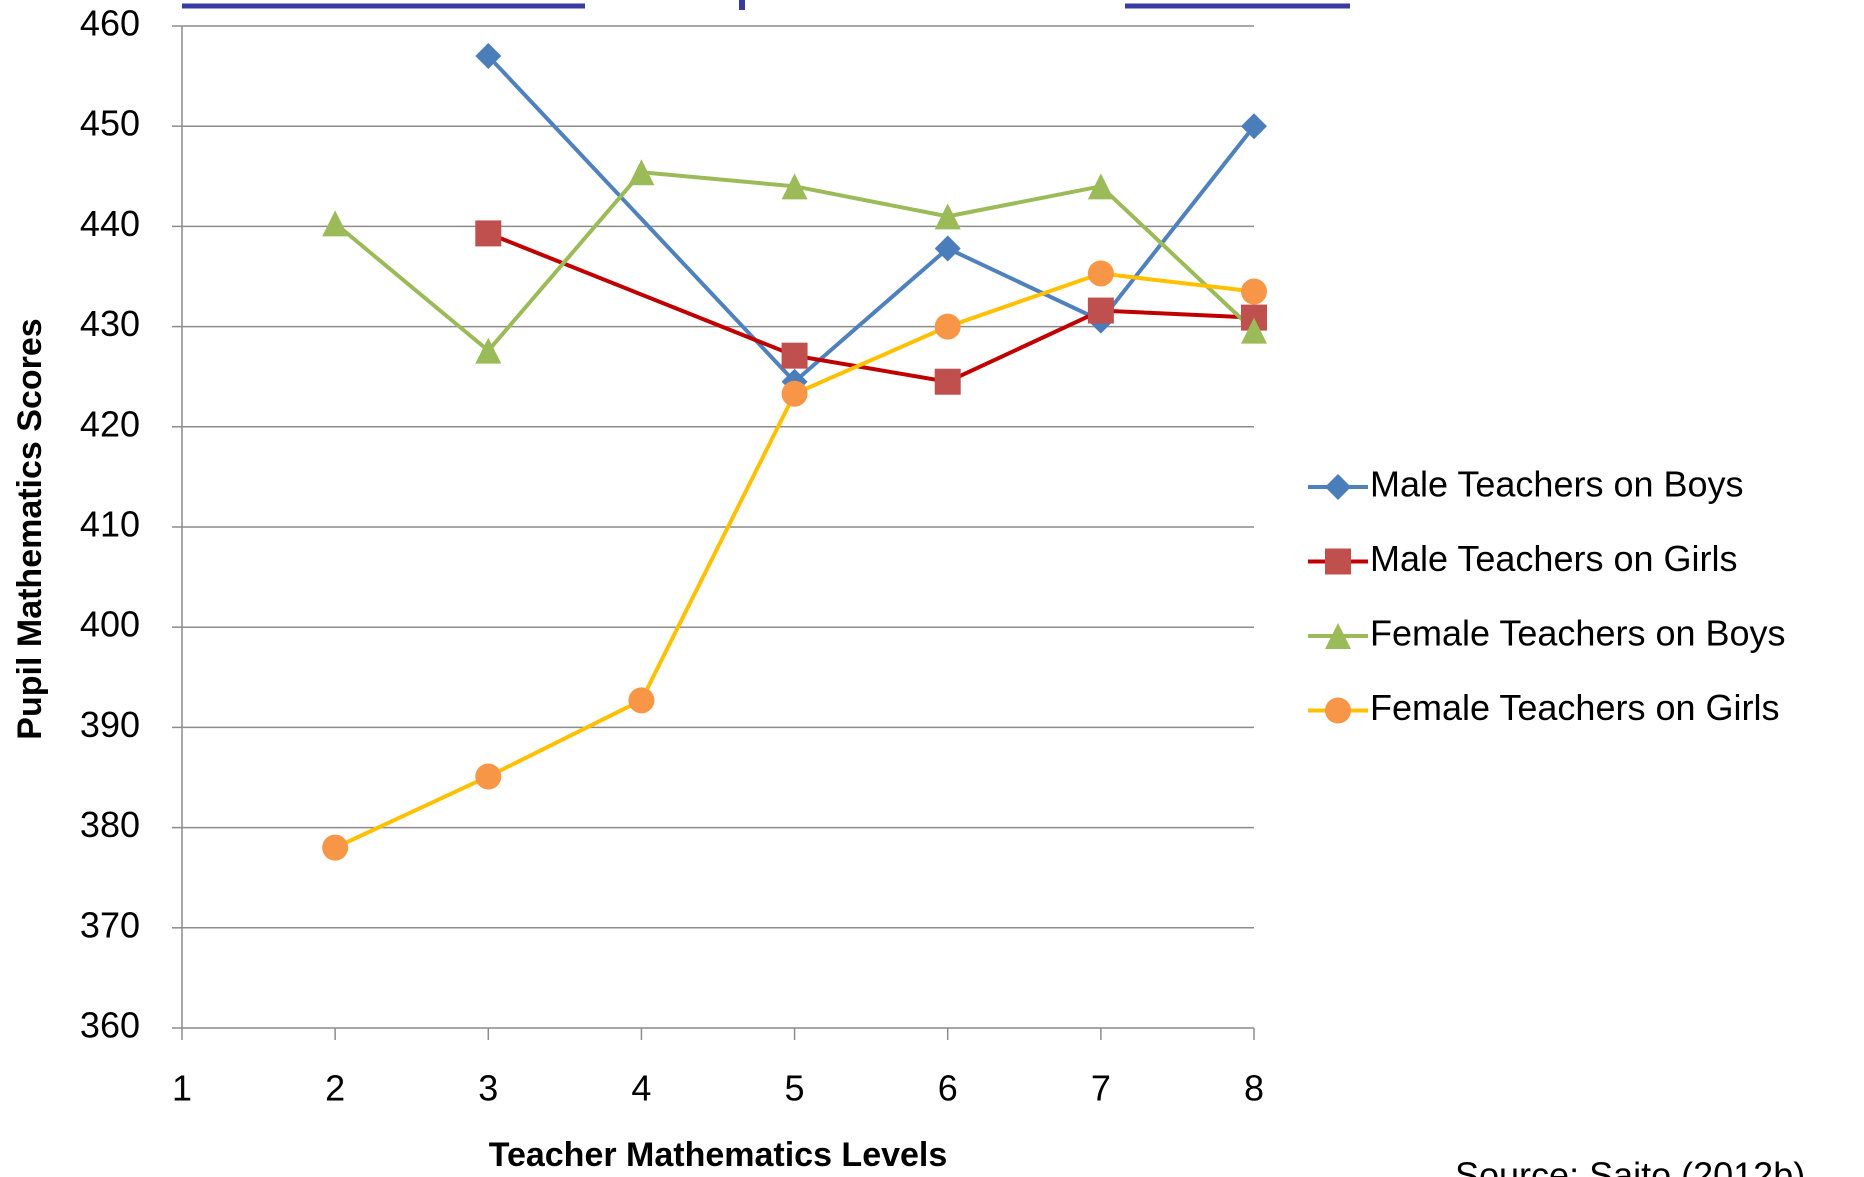  What do you see at coordinates (110, 924) in the screenshot?
I see `y-tick-label: 370` at bounding box center [110, 924].